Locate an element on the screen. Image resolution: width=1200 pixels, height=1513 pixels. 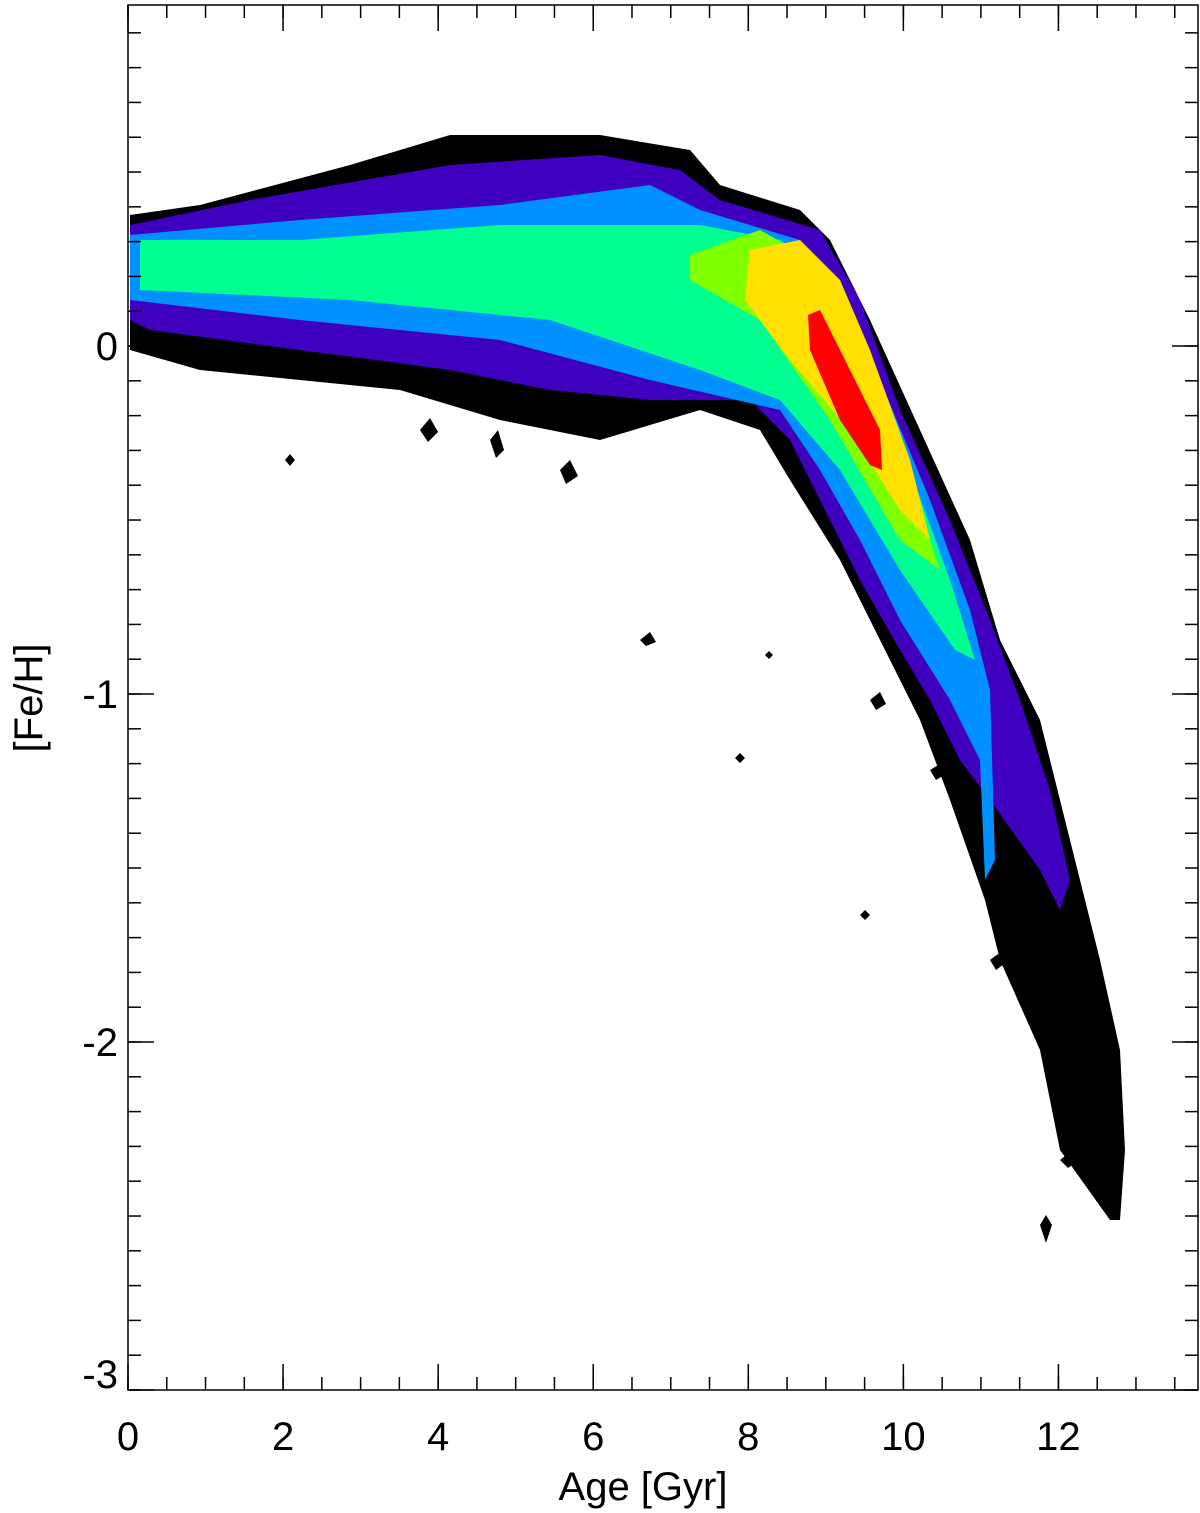
x-tick-label: 4 is located at coordinates (438, 1437).